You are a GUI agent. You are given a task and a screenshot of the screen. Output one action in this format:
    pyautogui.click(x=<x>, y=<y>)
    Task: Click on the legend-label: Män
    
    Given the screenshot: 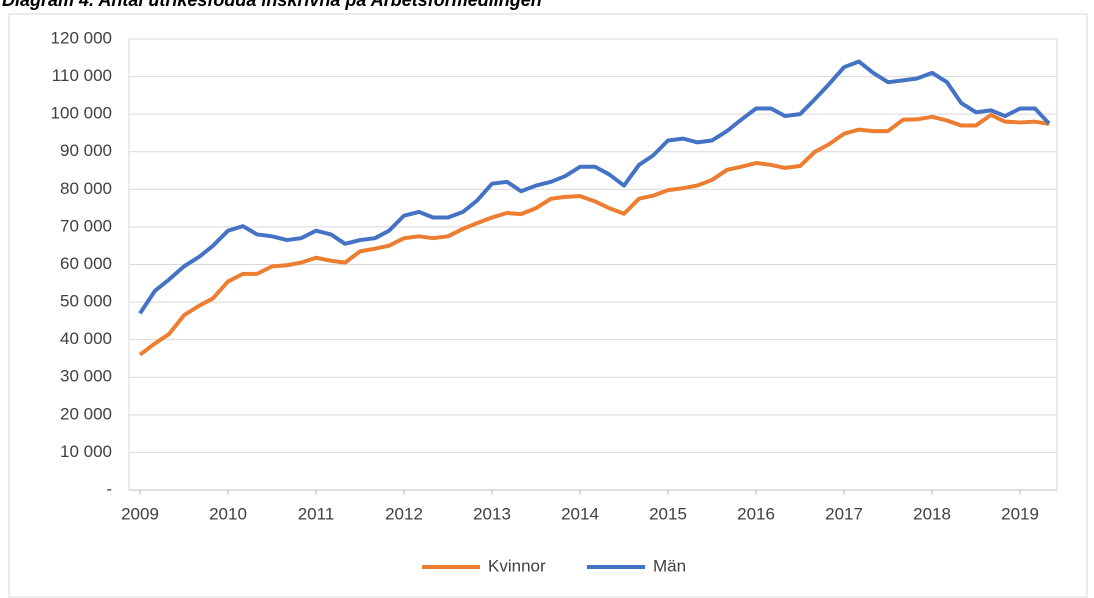 What is the action you would take?
    pyautogui.click(x=669, y=565)
    